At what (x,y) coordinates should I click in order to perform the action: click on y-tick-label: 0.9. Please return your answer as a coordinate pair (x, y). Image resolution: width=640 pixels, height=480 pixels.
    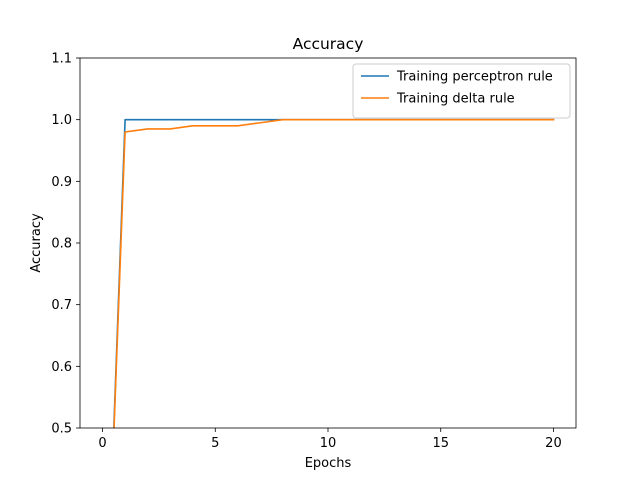
    Looking at the image, I should click on (61, 182).